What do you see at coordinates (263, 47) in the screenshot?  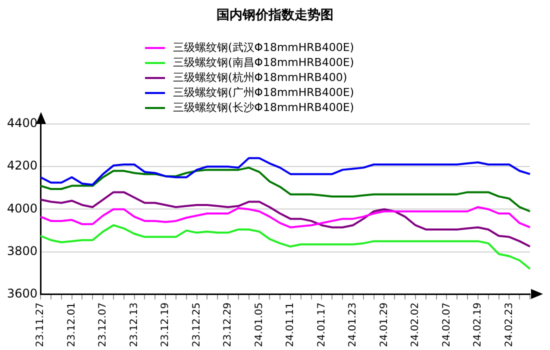 I see `legend-label: 三级螺纹钢(武汉Φ18mmHRB400E)` at bounding box center [263, 47].